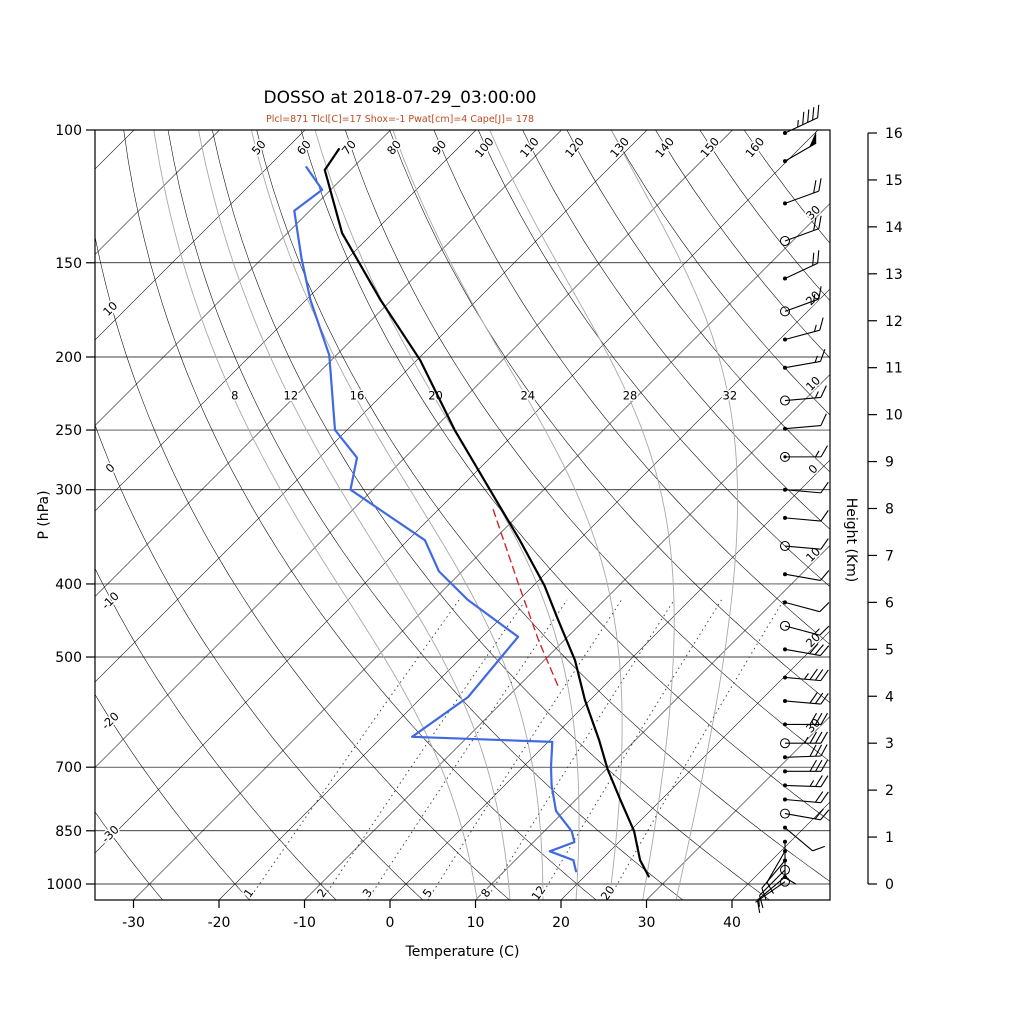 The width and height of the screenshot is (1024, 1024). What do you see at coordinates (574, 148) in the screenshot?
I see `svg-text: 120` at bounding box center [574, 148].